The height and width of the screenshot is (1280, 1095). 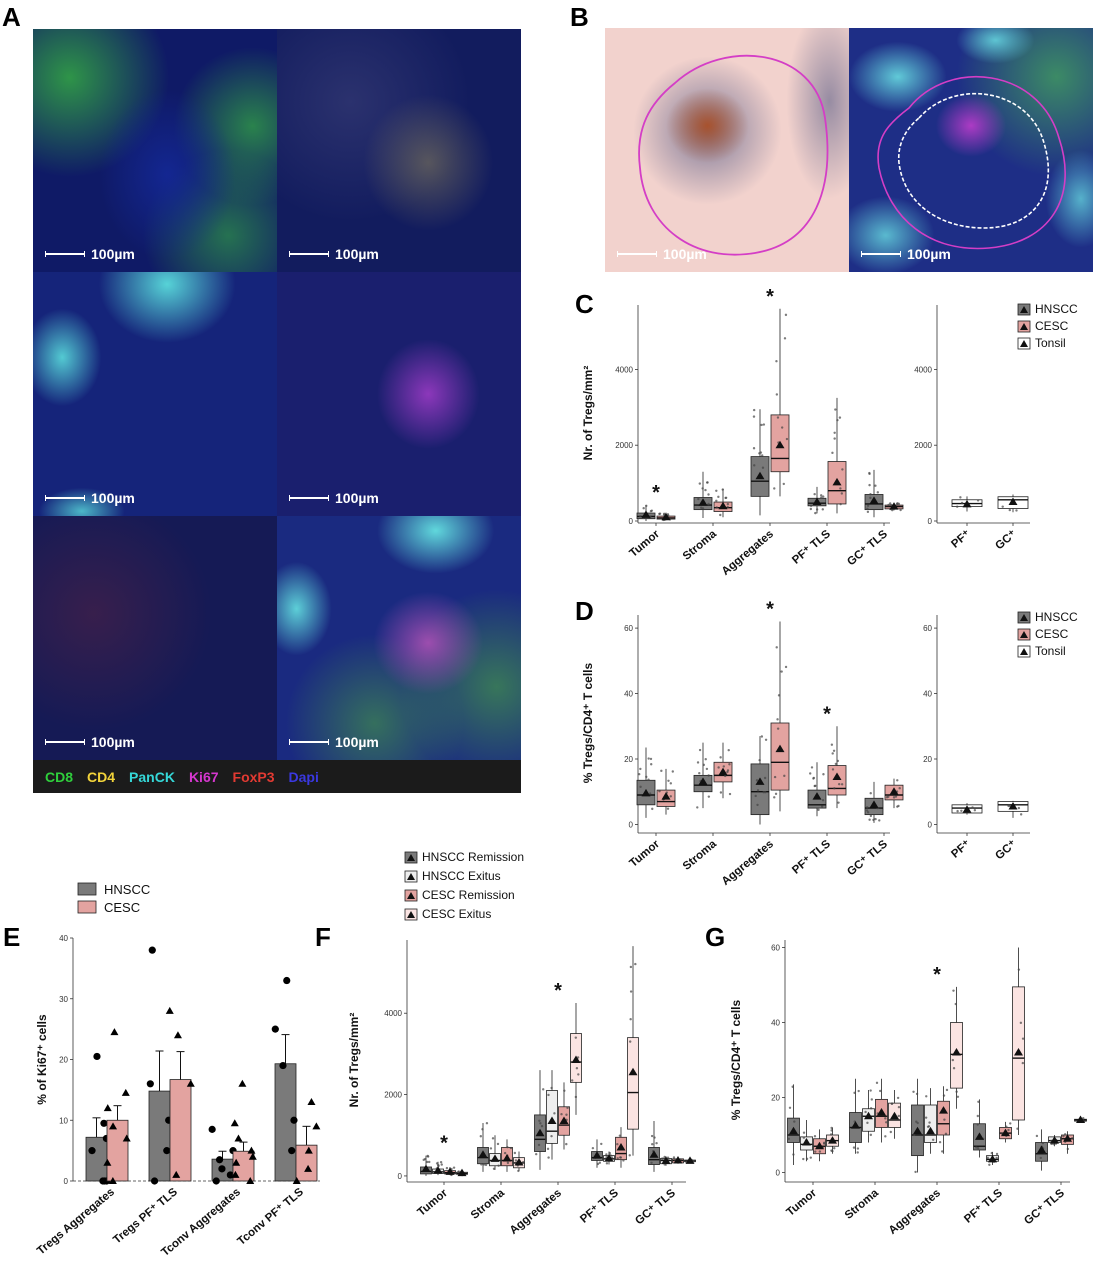 What do you see at coordinates (631, 521) in the screenshot?
I see `y-tick-label: 0` at bounding box center [631, 521].